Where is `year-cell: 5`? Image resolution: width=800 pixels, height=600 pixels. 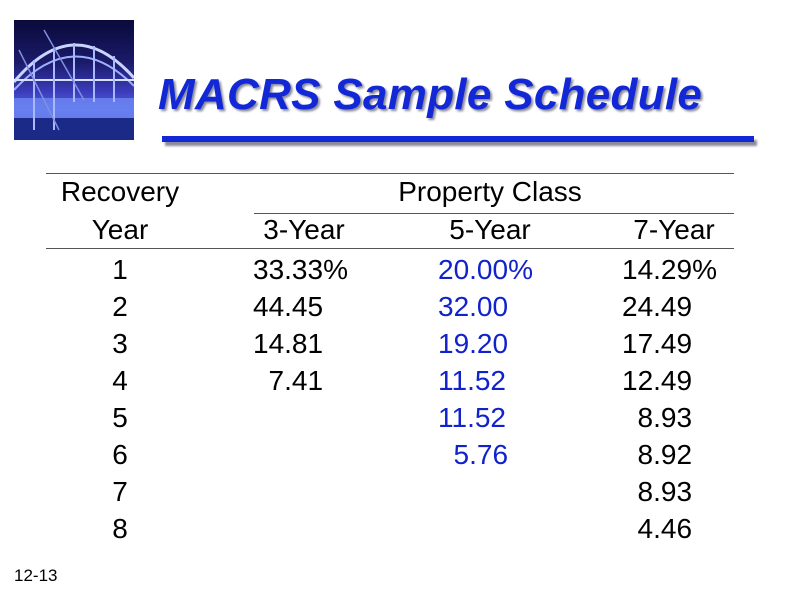 year-cell: 5 is located at coordinates (120, 417).